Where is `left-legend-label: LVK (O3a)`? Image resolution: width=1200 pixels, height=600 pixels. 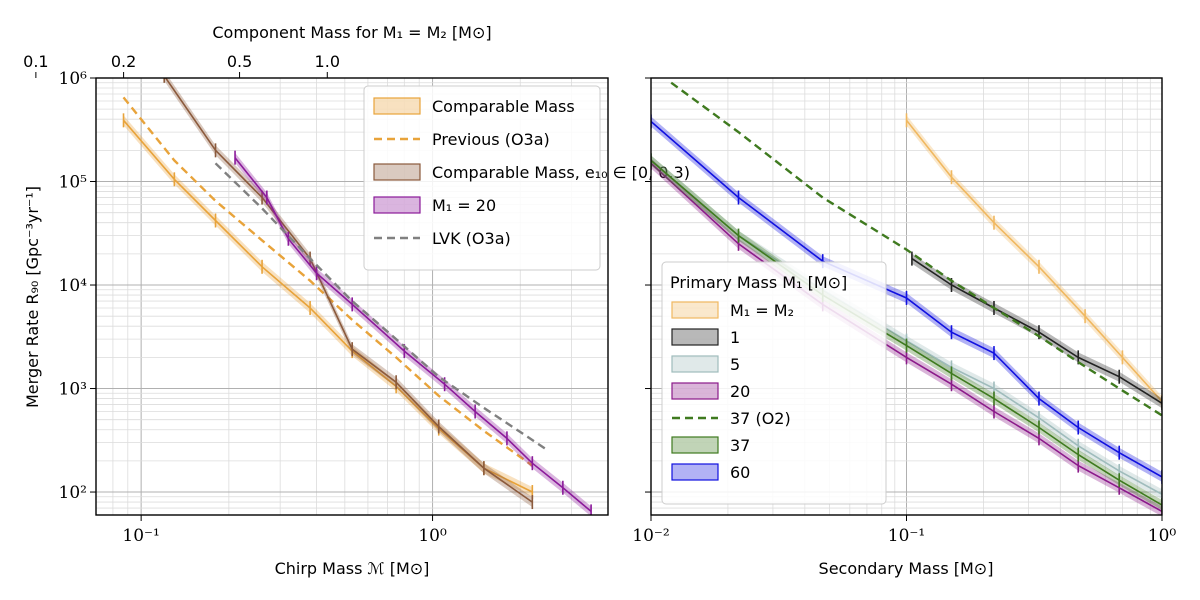 left-legend-label: LVK (O3a) is located at coordinates (471, 238).